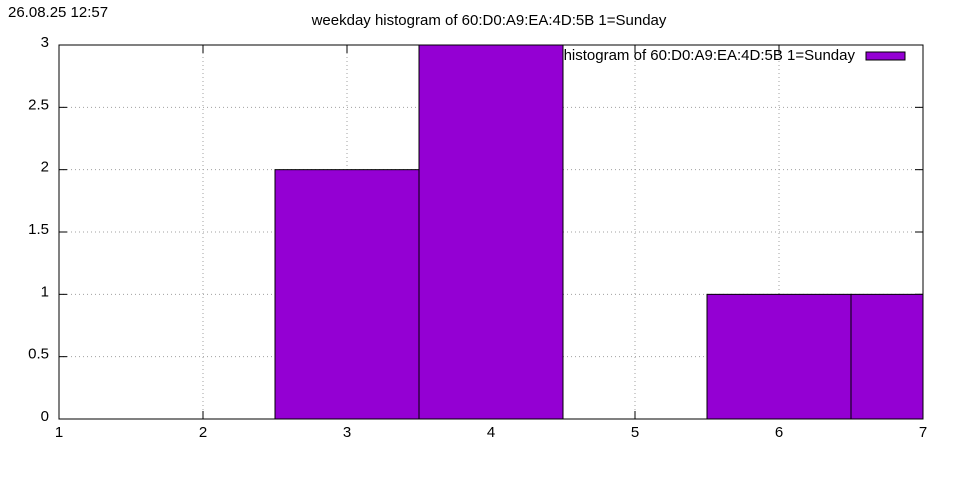  Describe the element at coordinates (38, 354) in the screenshot. I see `y-tick-label: 0.5` at that location.